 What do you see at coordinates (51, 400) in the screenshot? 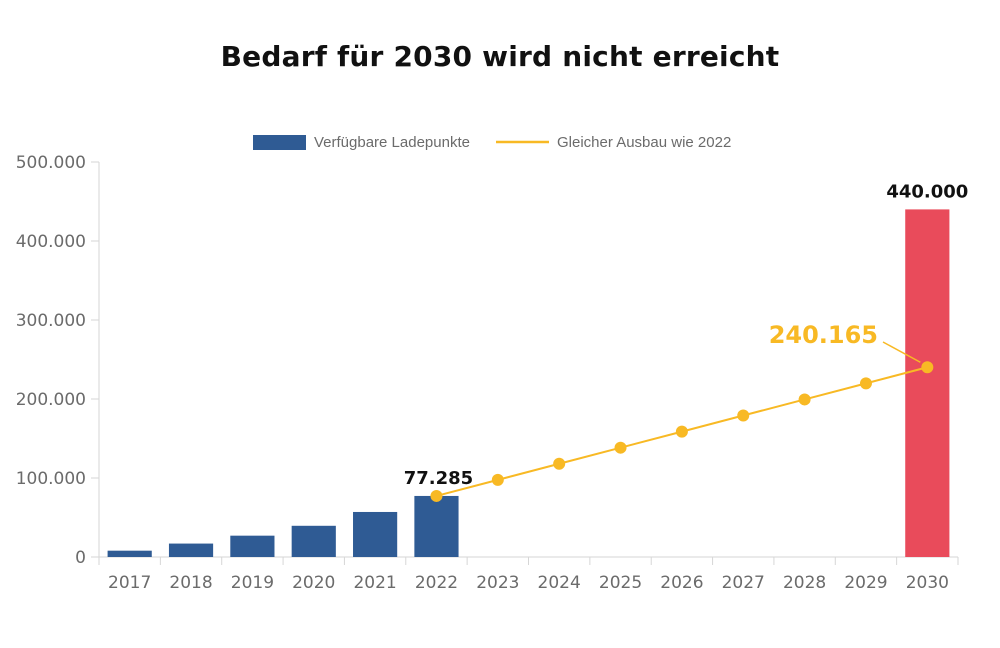
I see `y-tick-label: 200.000` at bounding box center [51, 400].